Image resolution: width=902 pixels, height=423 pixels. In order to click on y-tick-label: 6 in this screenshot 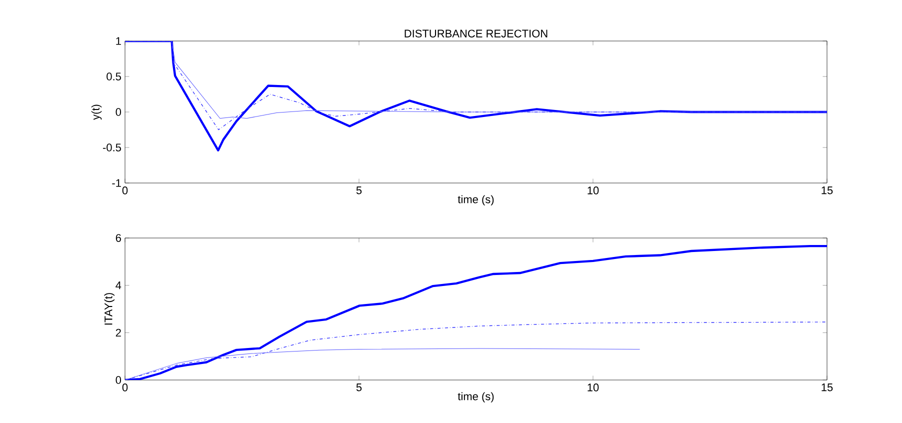, I will do `click(118, 238)`.